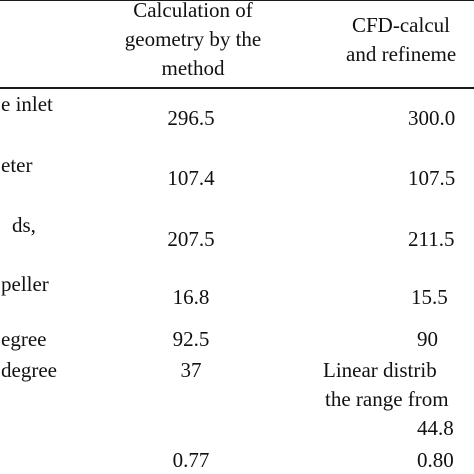  I want to click on row-6-label: degree, so click(29, 370).